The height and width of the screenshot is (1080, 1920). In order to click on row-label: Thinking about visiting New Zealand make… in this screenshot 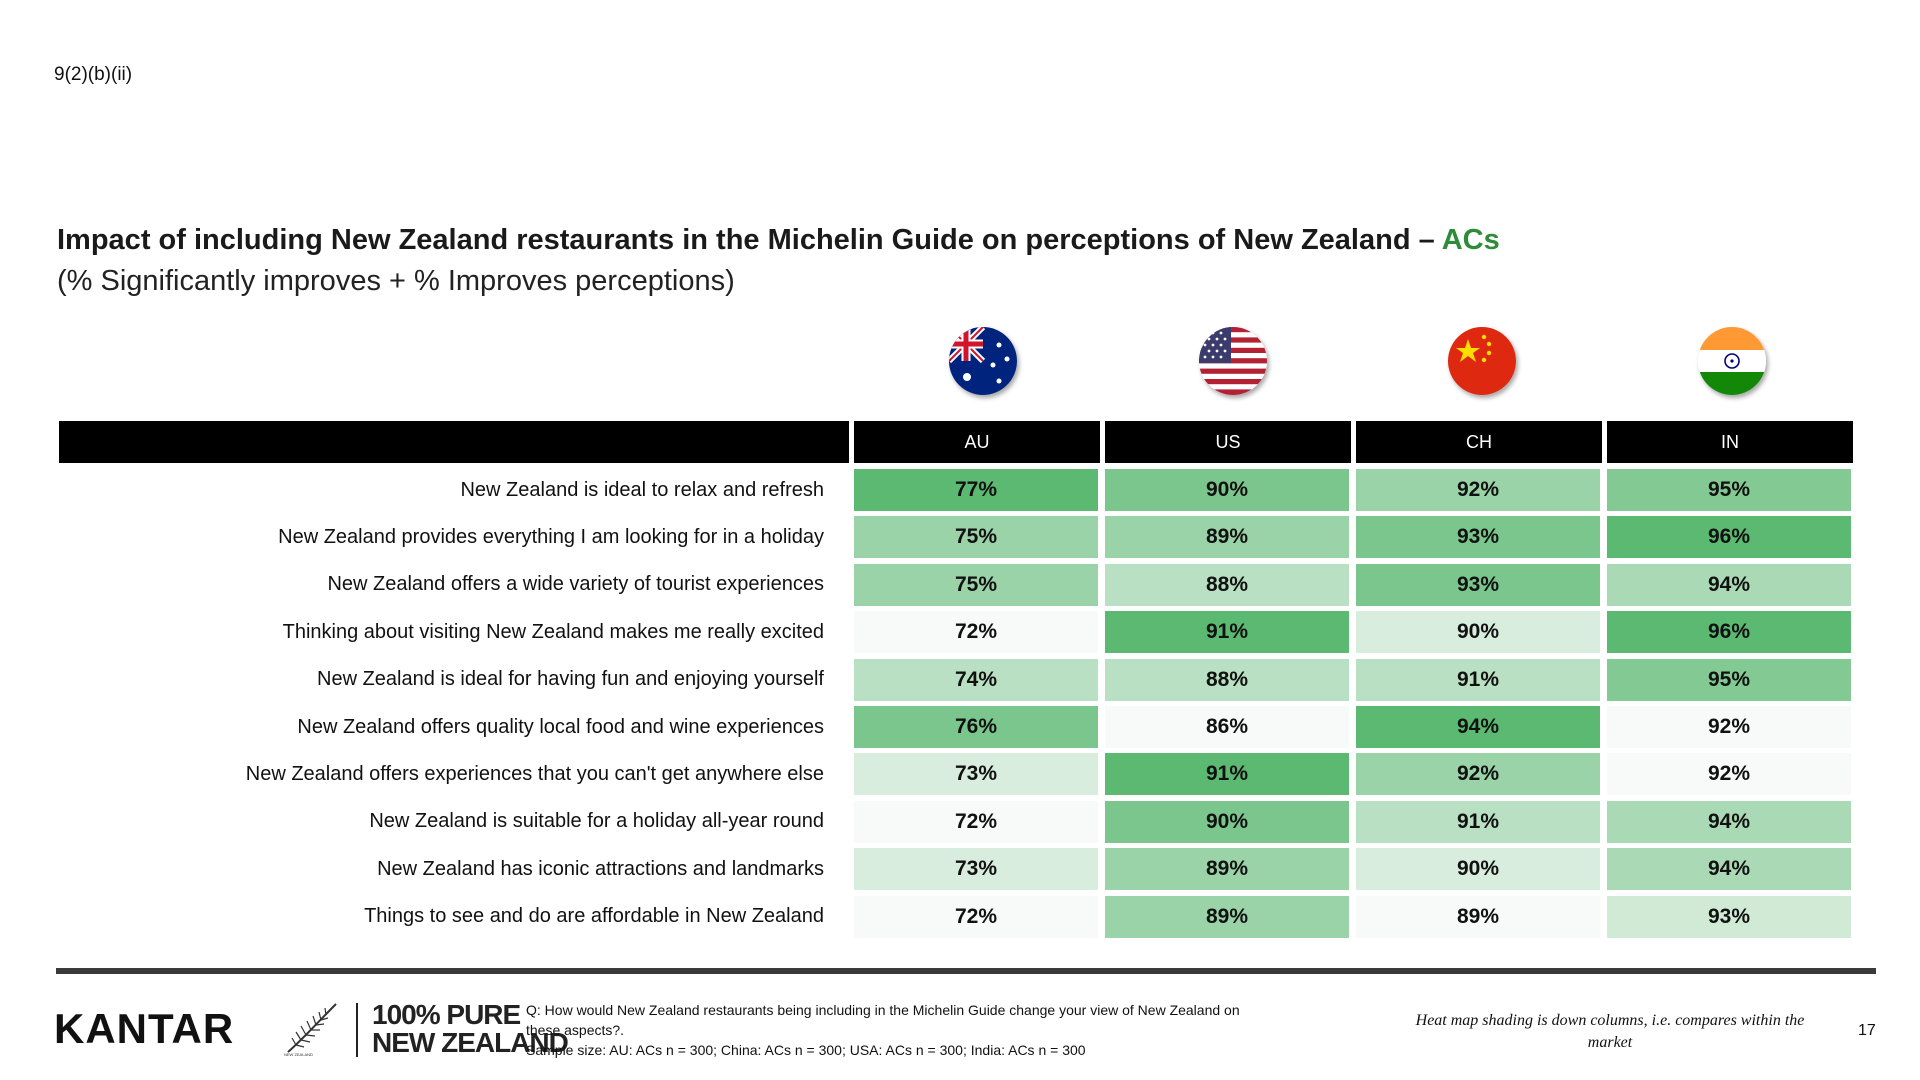, I will do `click(553, 631)`.